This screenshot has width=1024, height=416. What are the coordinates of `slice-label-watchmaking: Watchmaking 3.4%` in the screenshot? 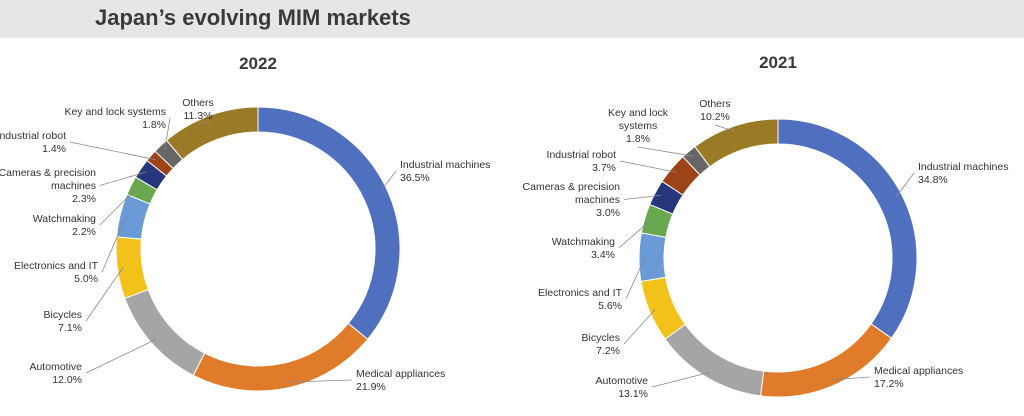 It's located at (583, 248).